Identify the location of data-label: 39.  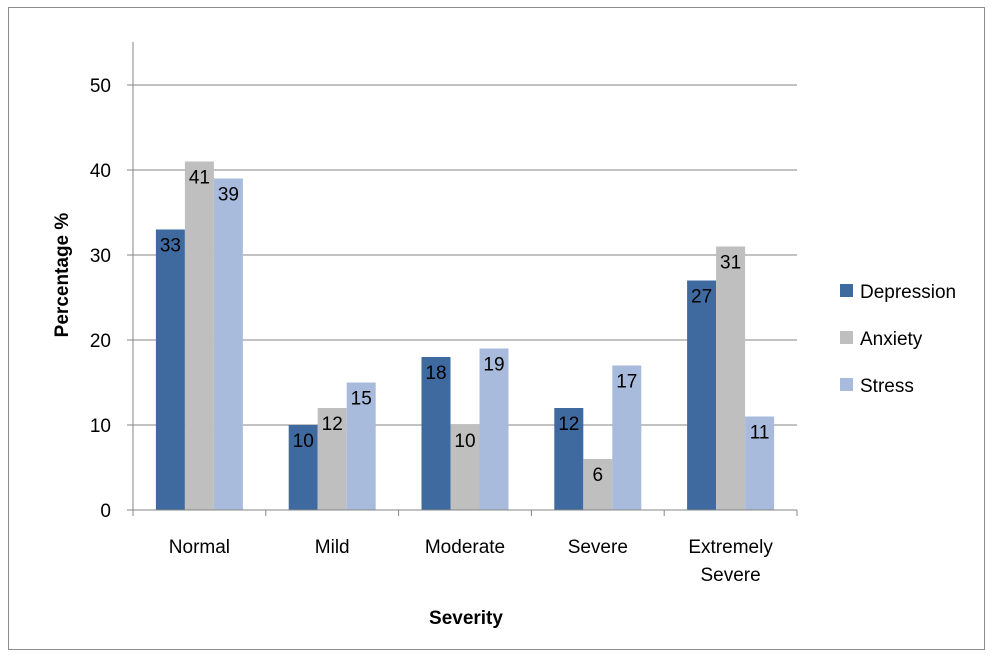
(228, 195).